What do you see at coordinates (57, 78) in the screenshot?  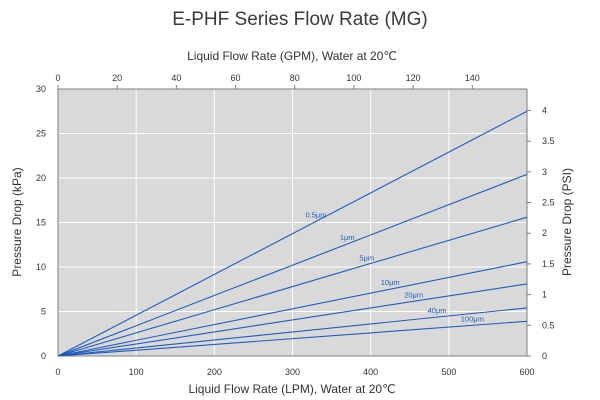 I see `x2-tick-label: 0` at bounding box center [57, 78].